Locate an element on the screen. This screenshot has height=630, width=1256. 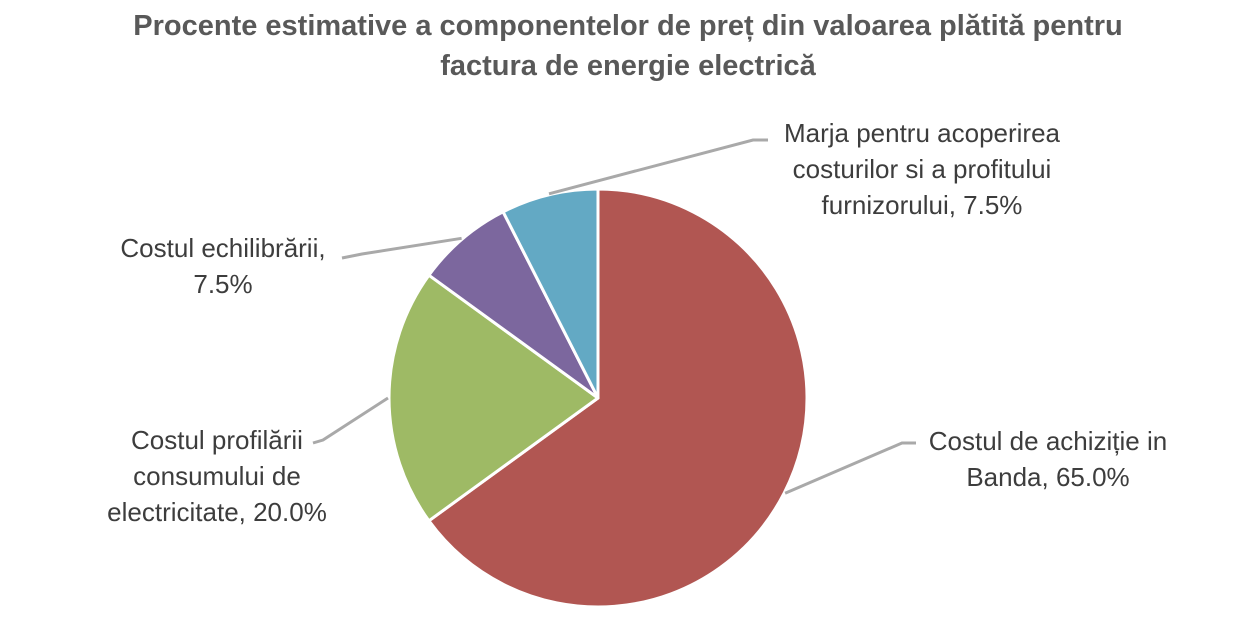
label-line: Costul echilibrării, is located at coordinates (223, 248).